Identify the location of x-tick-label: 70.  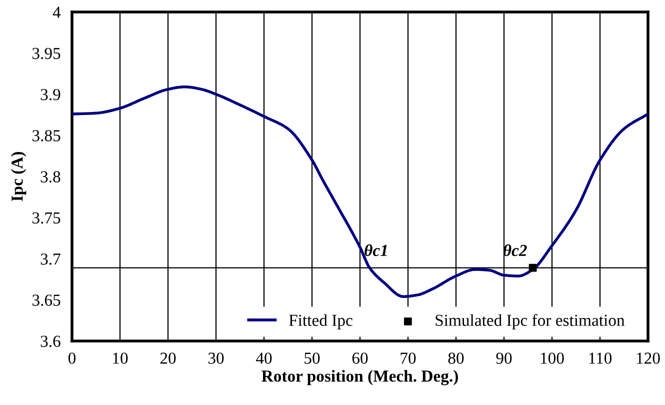
(408, 358).